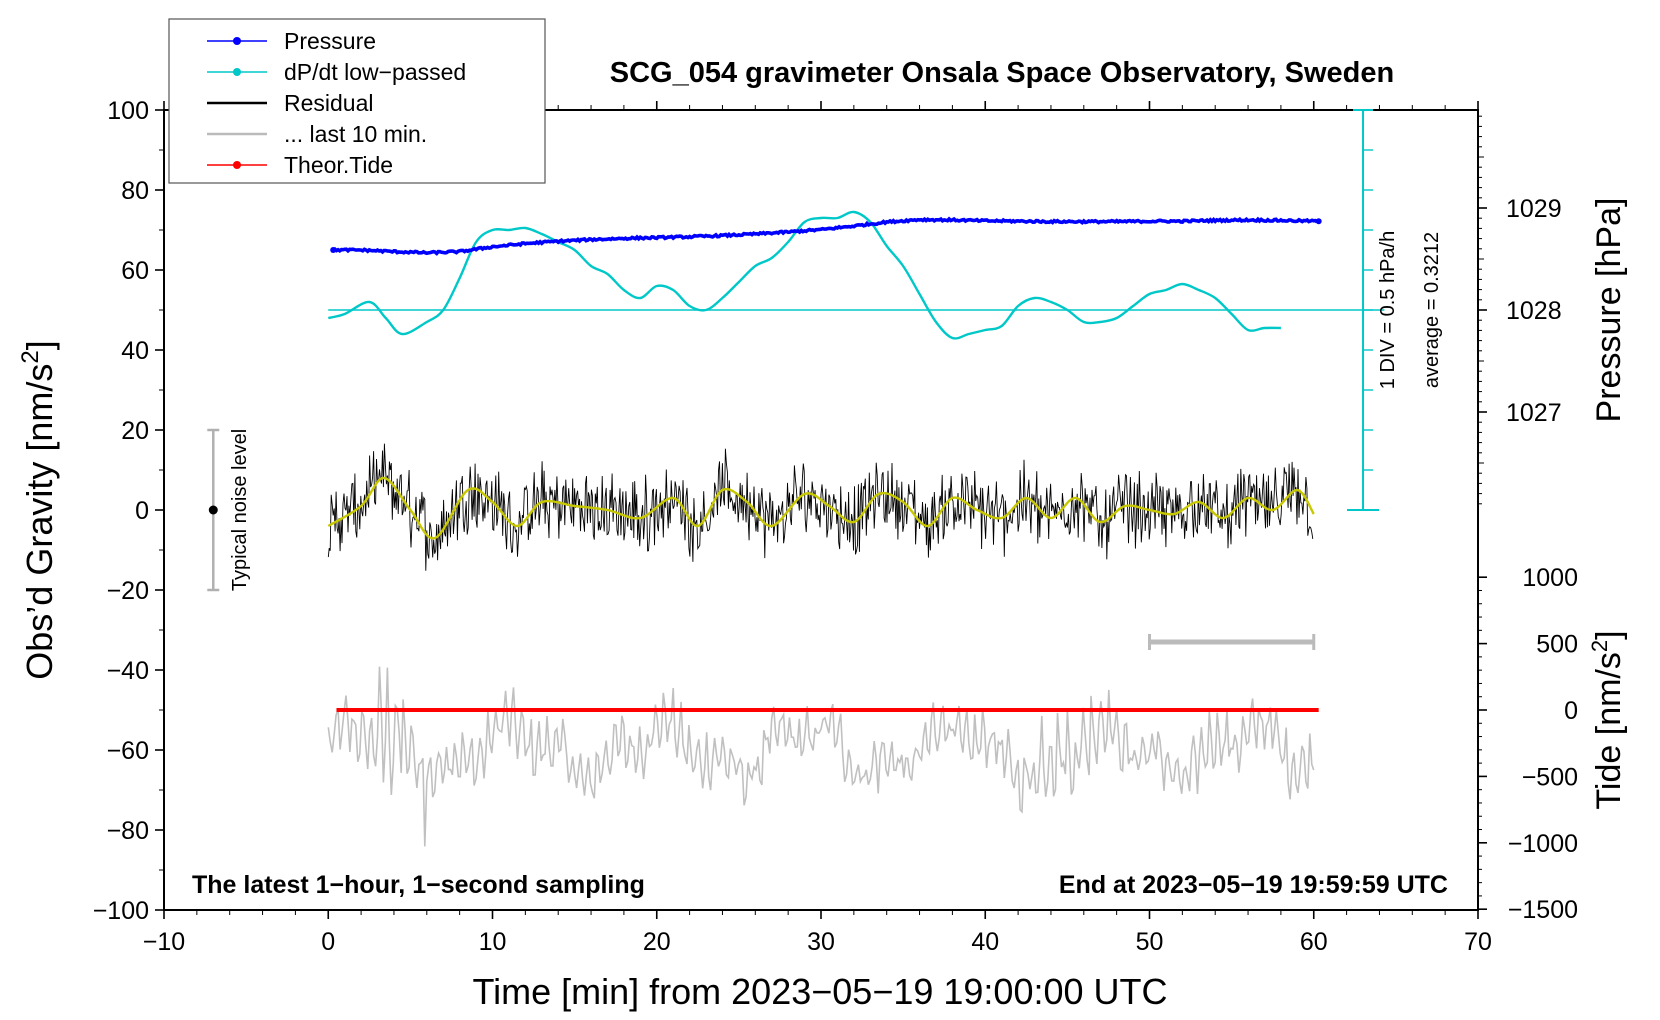 This screenshot has height=1020, width=1660. Describe the element at coordinates (1609, 310) in the screenshot. I see `y-axis-label-pressure: Pressure [hPa]` at that location.